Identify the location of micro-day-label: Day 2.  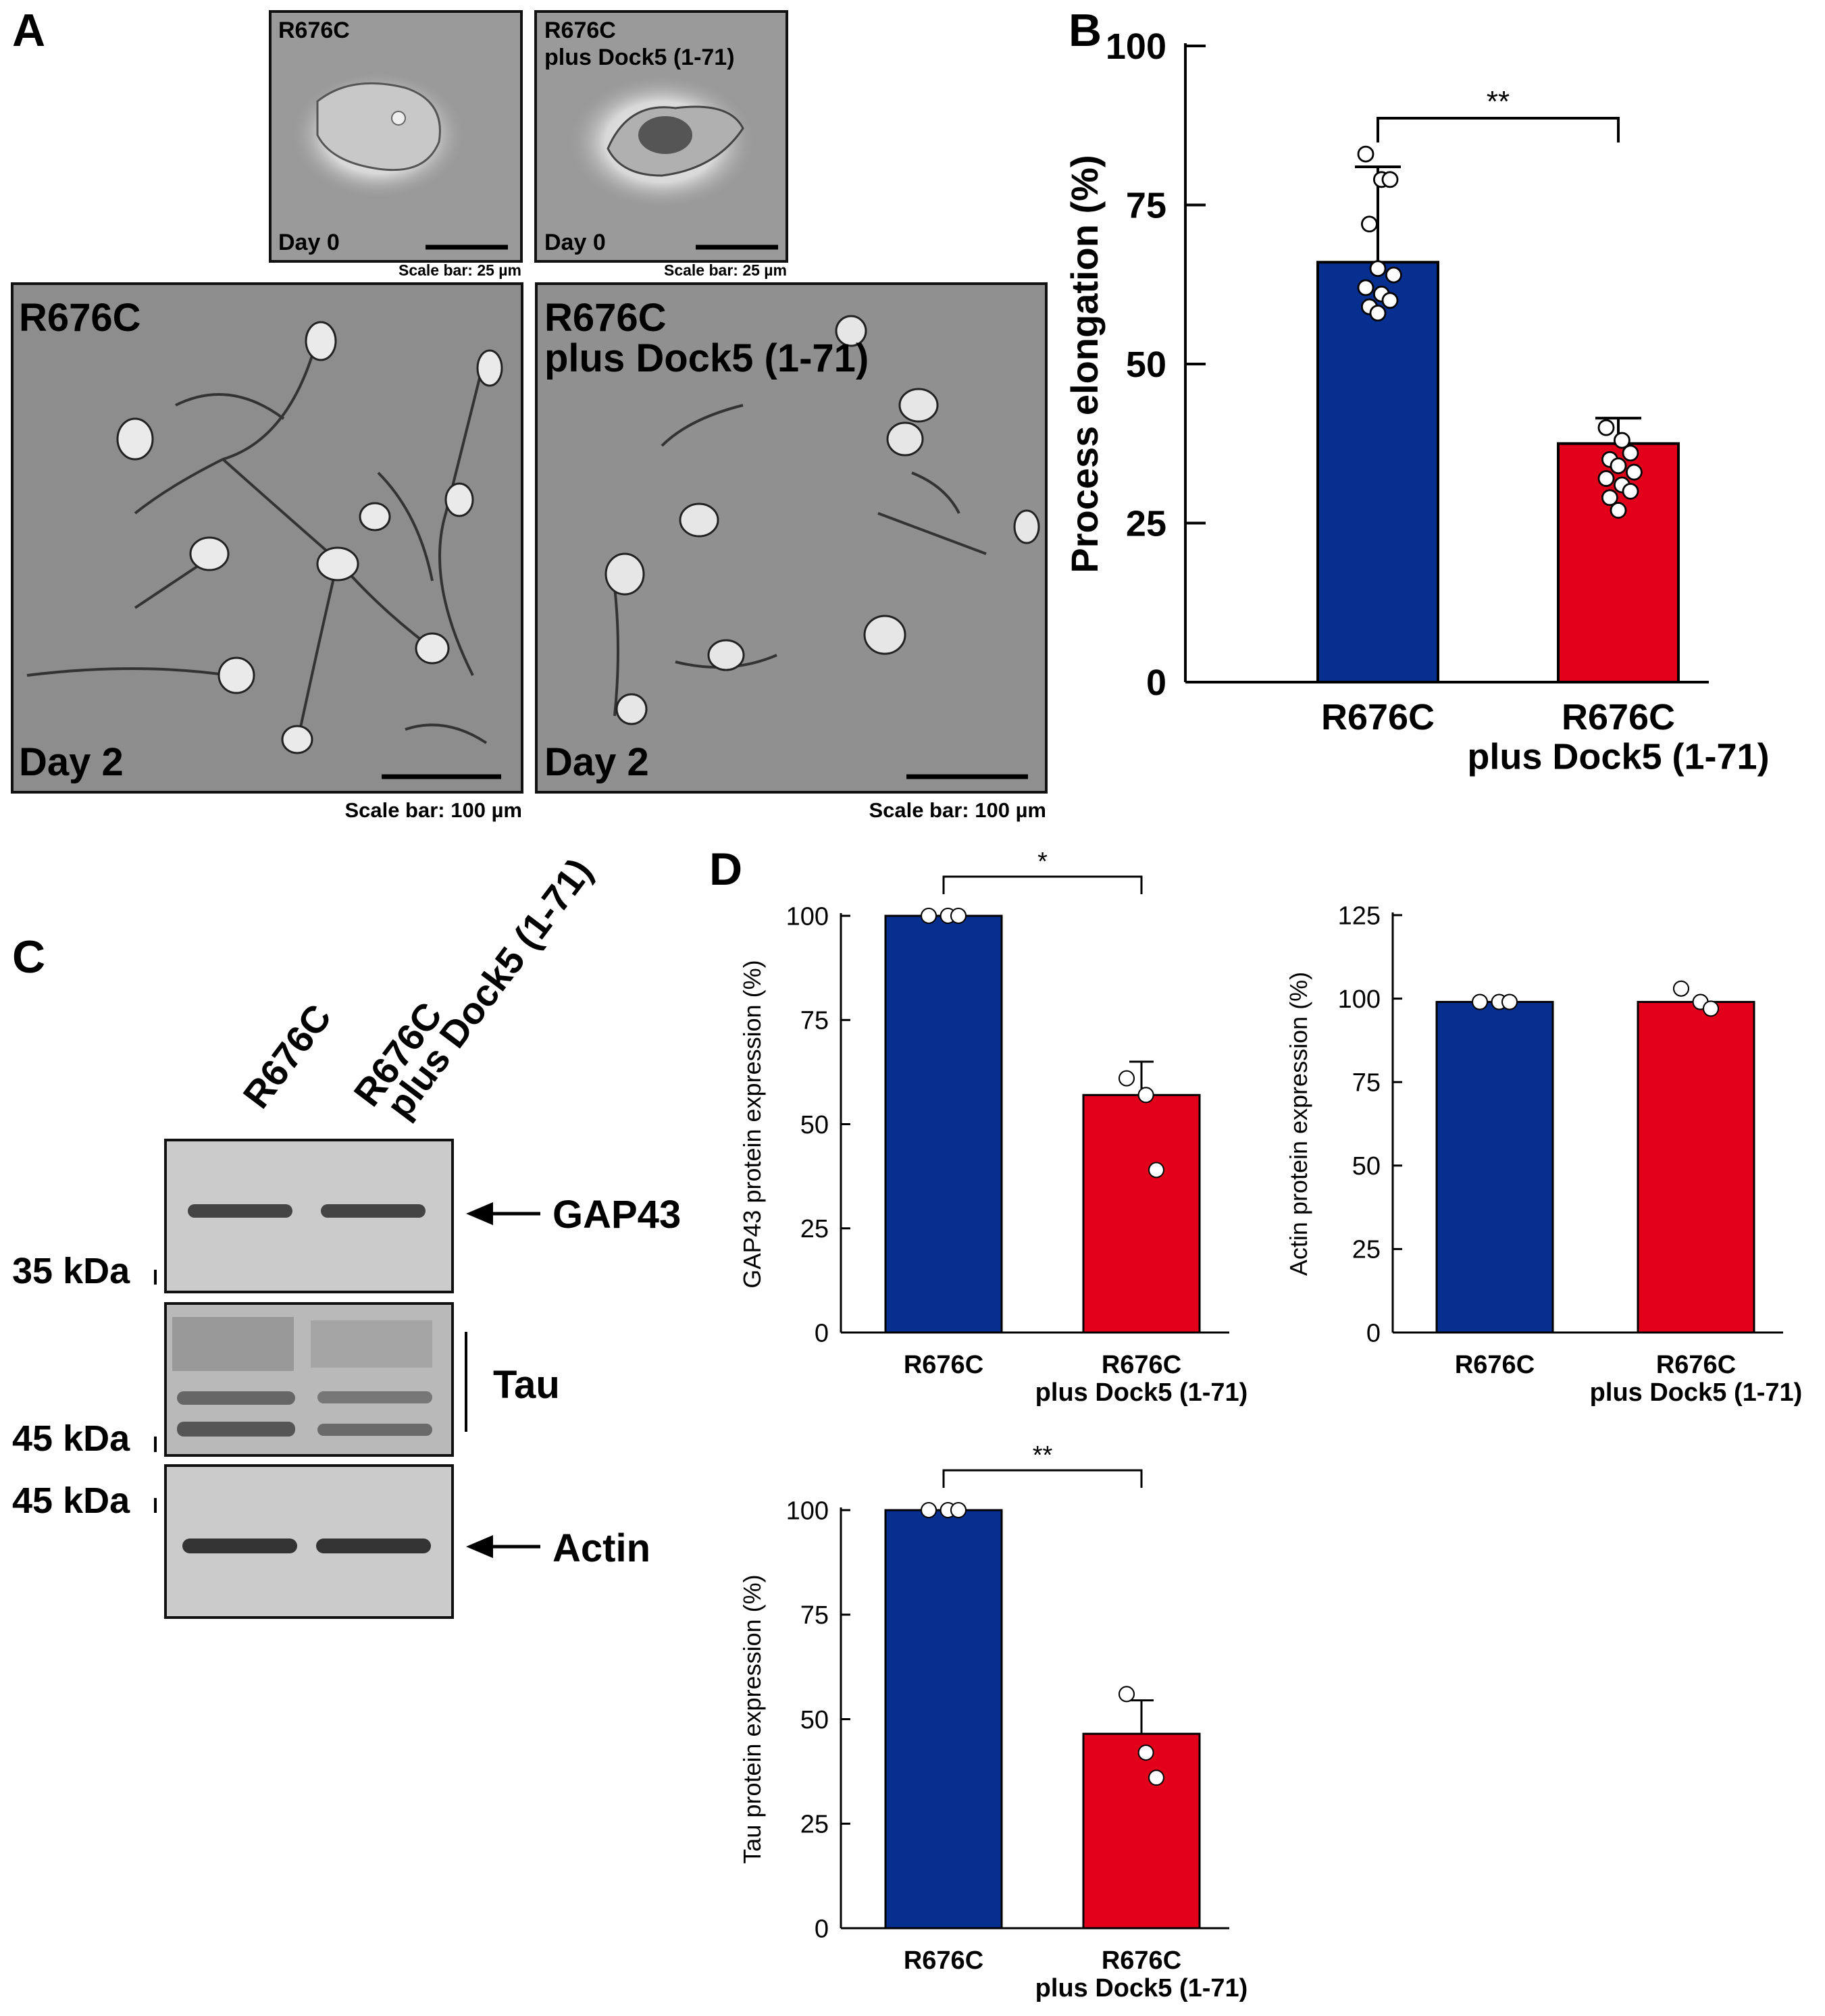
(596, 762).